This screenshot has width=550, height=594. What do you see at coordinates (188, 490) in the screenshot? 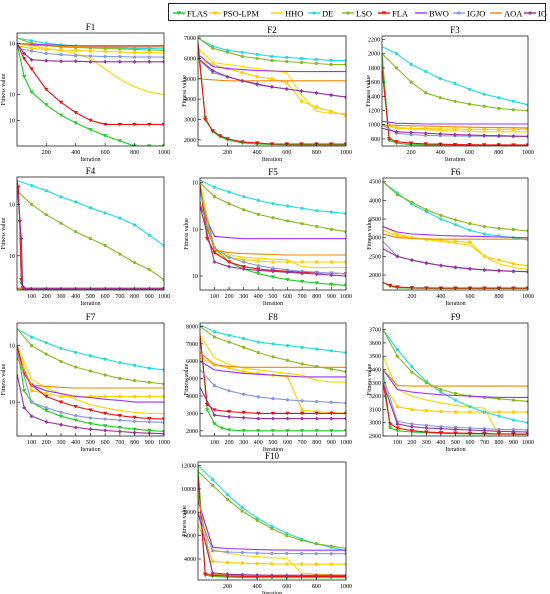
I see `y-tick-label: 10000` at bounding box center [188, 490].